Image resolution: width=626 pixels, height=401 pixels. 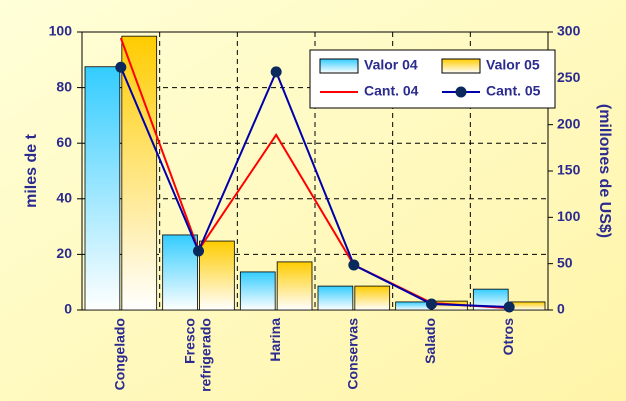 What do you see at coordinates (61, 31) in the screenshot?
I see `y-tick-label: 100` at bounding box center [61, 31].